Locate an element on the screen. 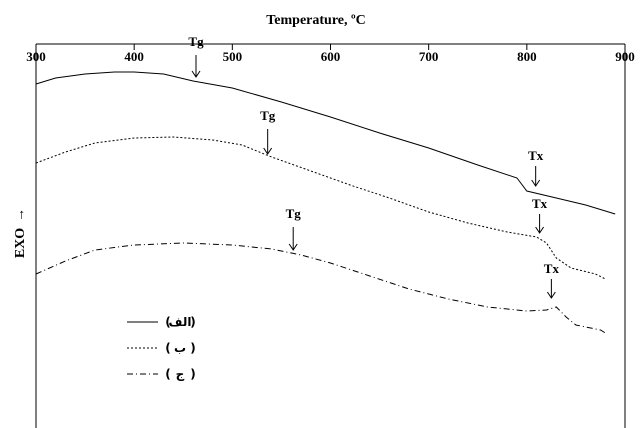 The image size is (642, 428). chart-title: Temperature, ºC is located at coordinates (316, 20).